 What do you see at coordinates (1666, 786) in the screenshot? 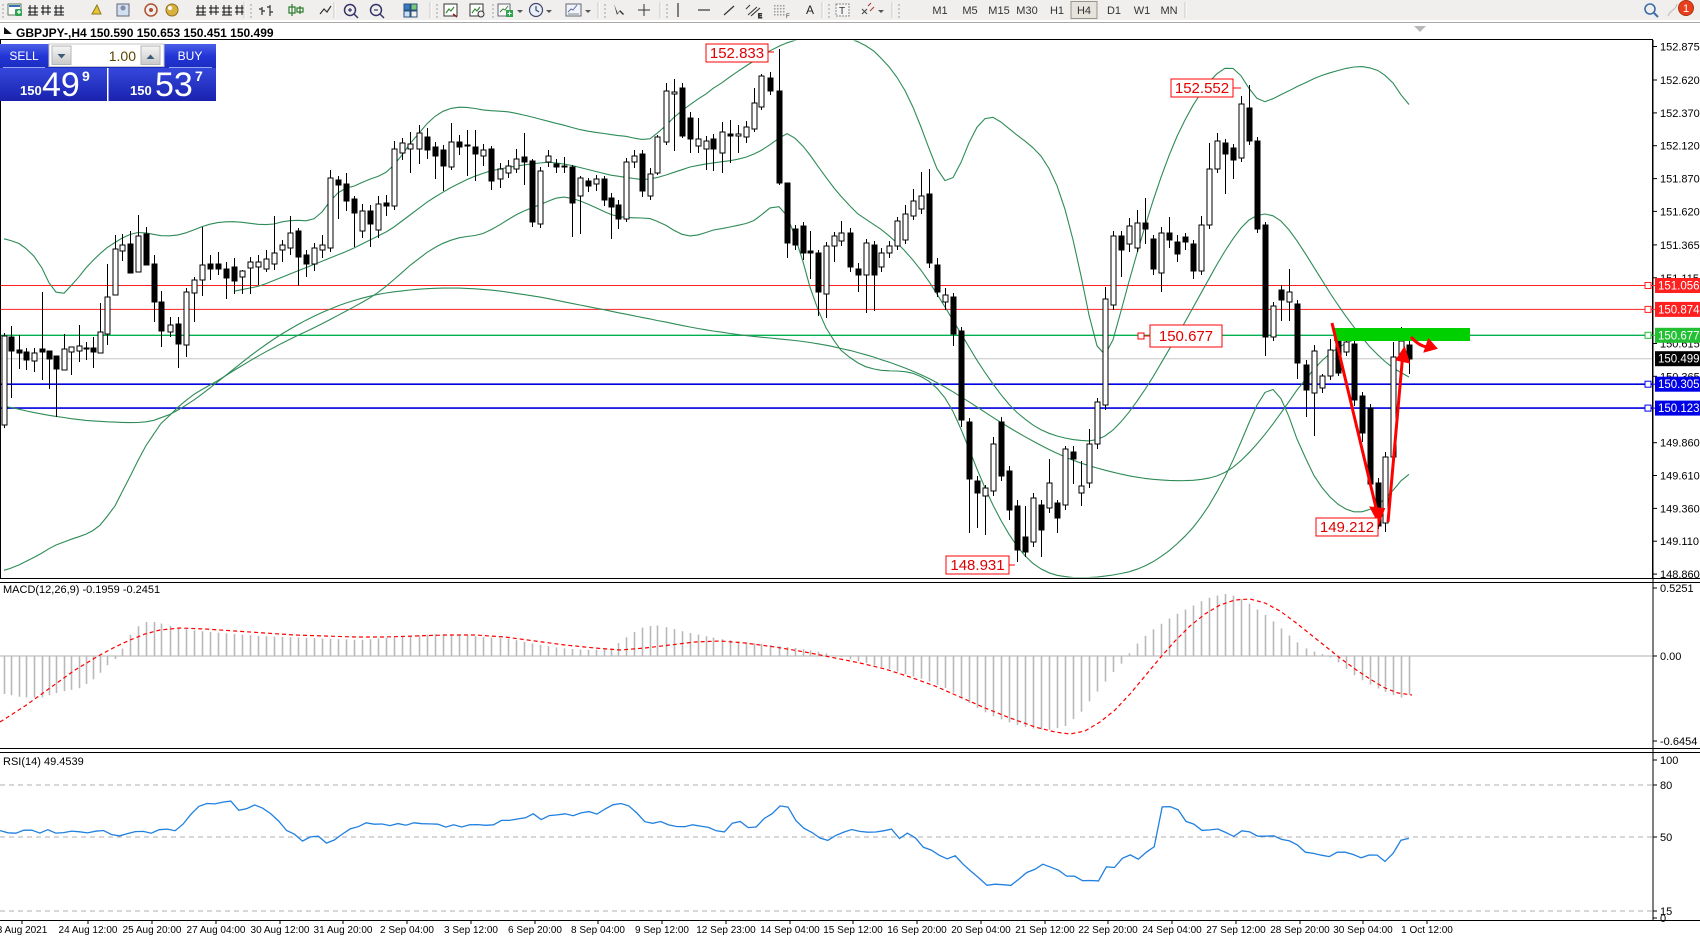
I see `svg-text: 80` at bounding box center [1666, 786].